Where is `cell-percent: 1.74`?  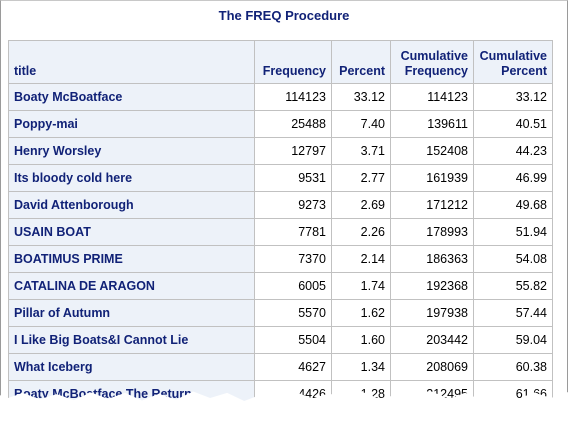
cell-percent: 1.74 is located at coordinates (361, 286).